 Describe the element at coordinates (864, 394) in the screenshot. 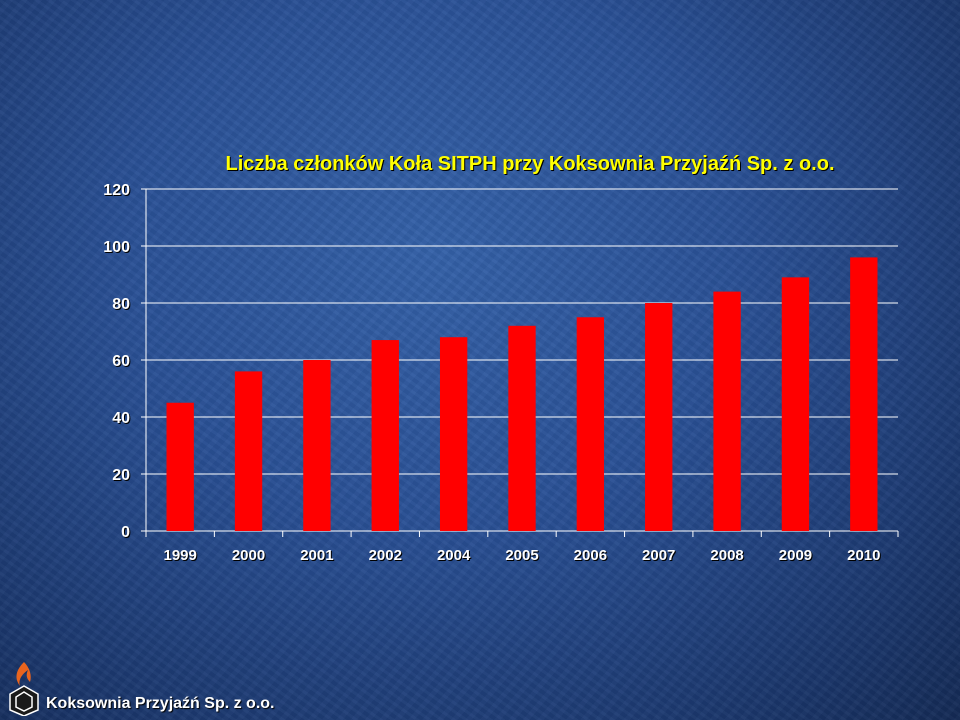

I see `bar-2010` at that location.